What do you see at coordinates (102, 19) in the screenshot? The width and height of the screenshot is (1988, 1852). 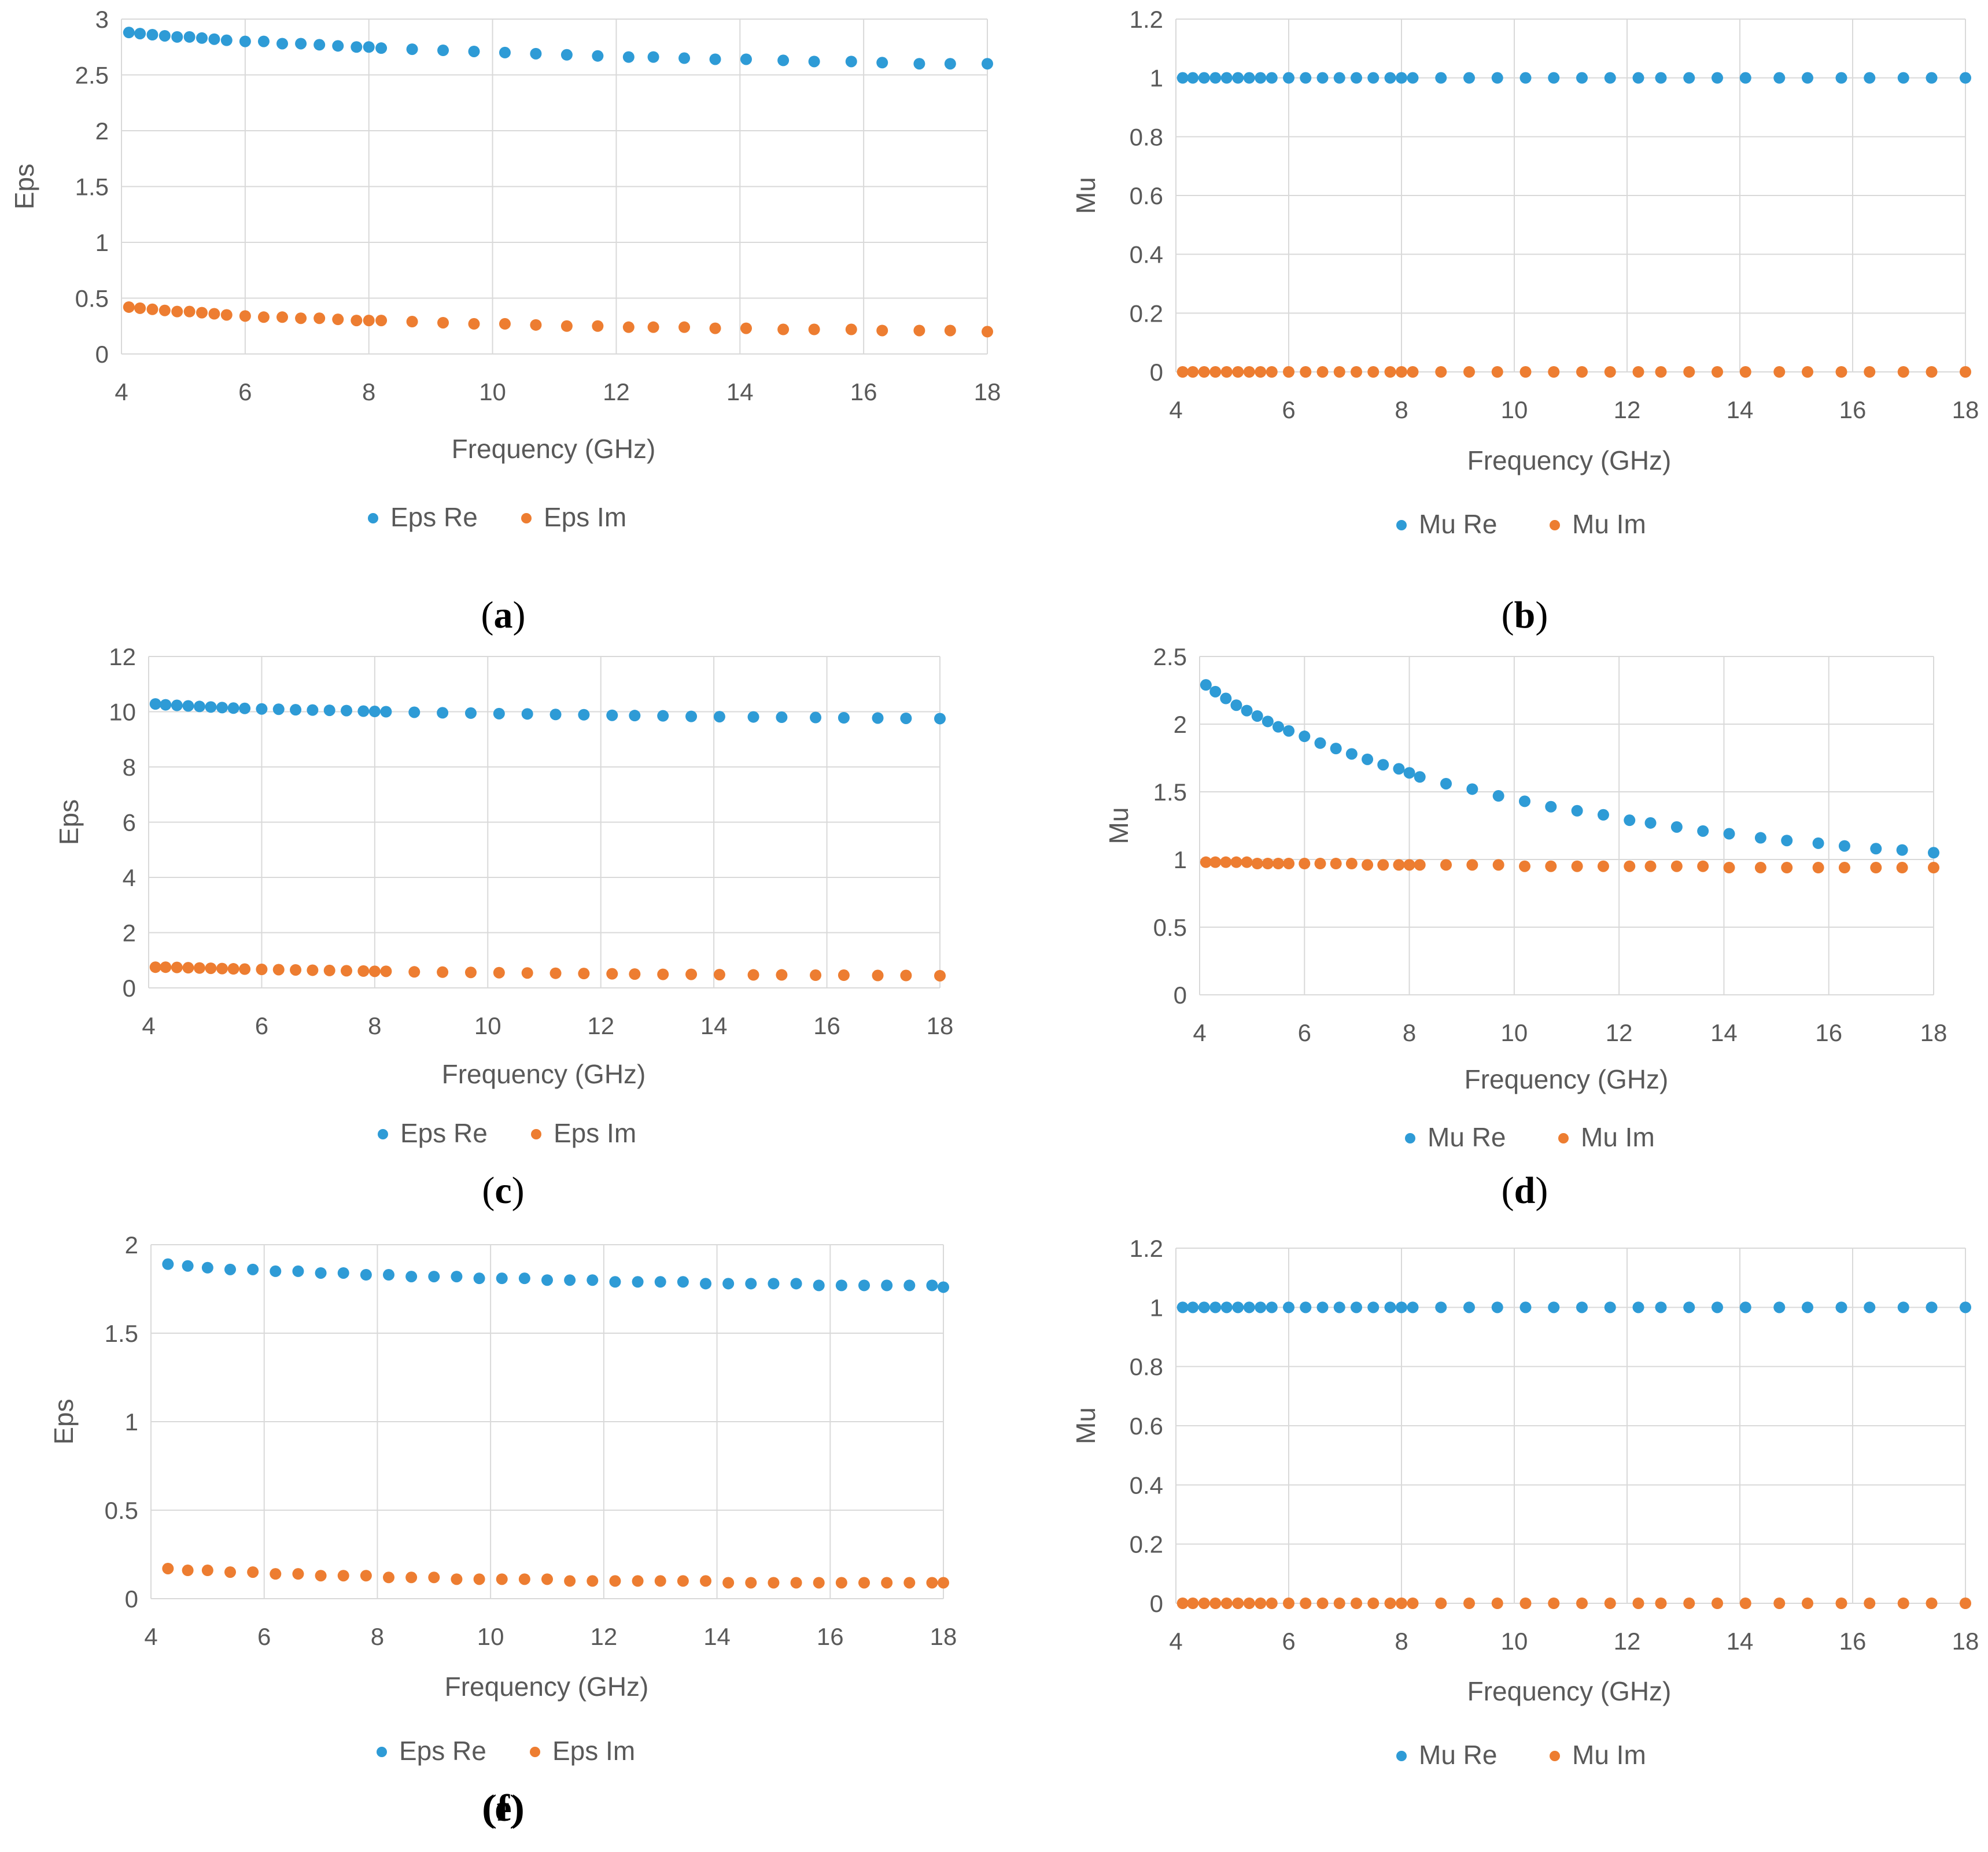 I see `y-tick-label: 3` at bounding box center [102, 19].